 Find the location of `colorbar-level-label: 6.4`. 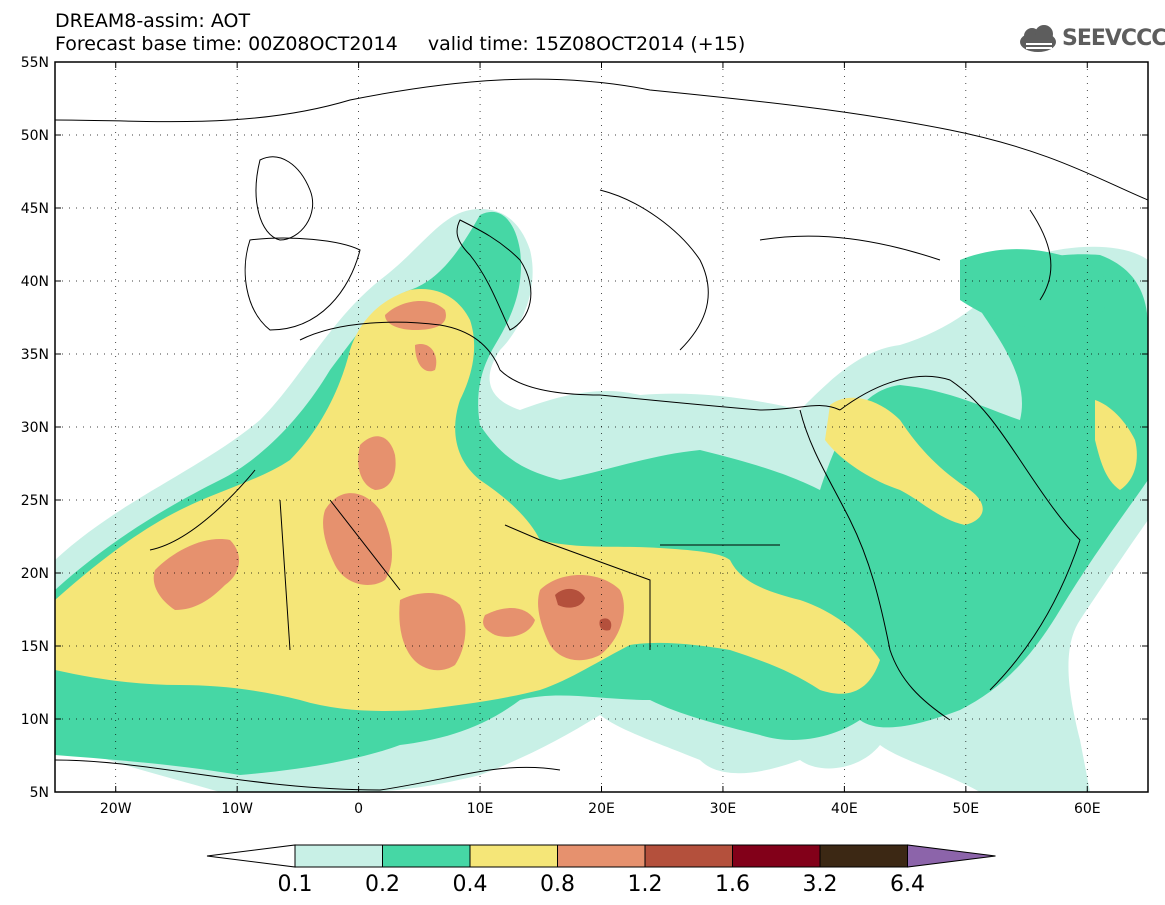

colorbar-level-label: 6.4 is located at coordinates (907, 884).